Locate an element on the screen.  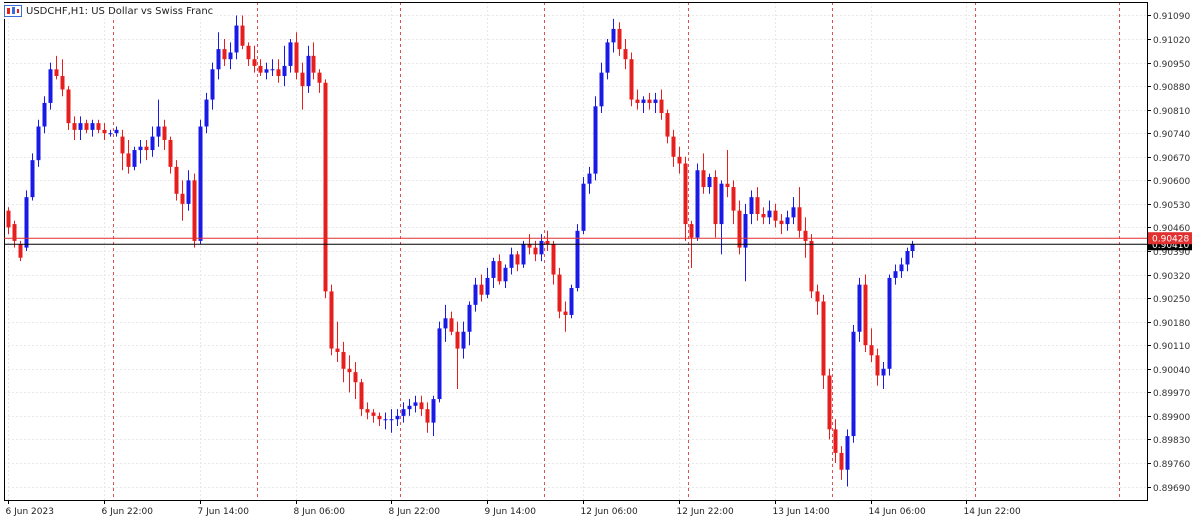
y-tick-label: 0.89900 is located at coordinates (1171, 418).